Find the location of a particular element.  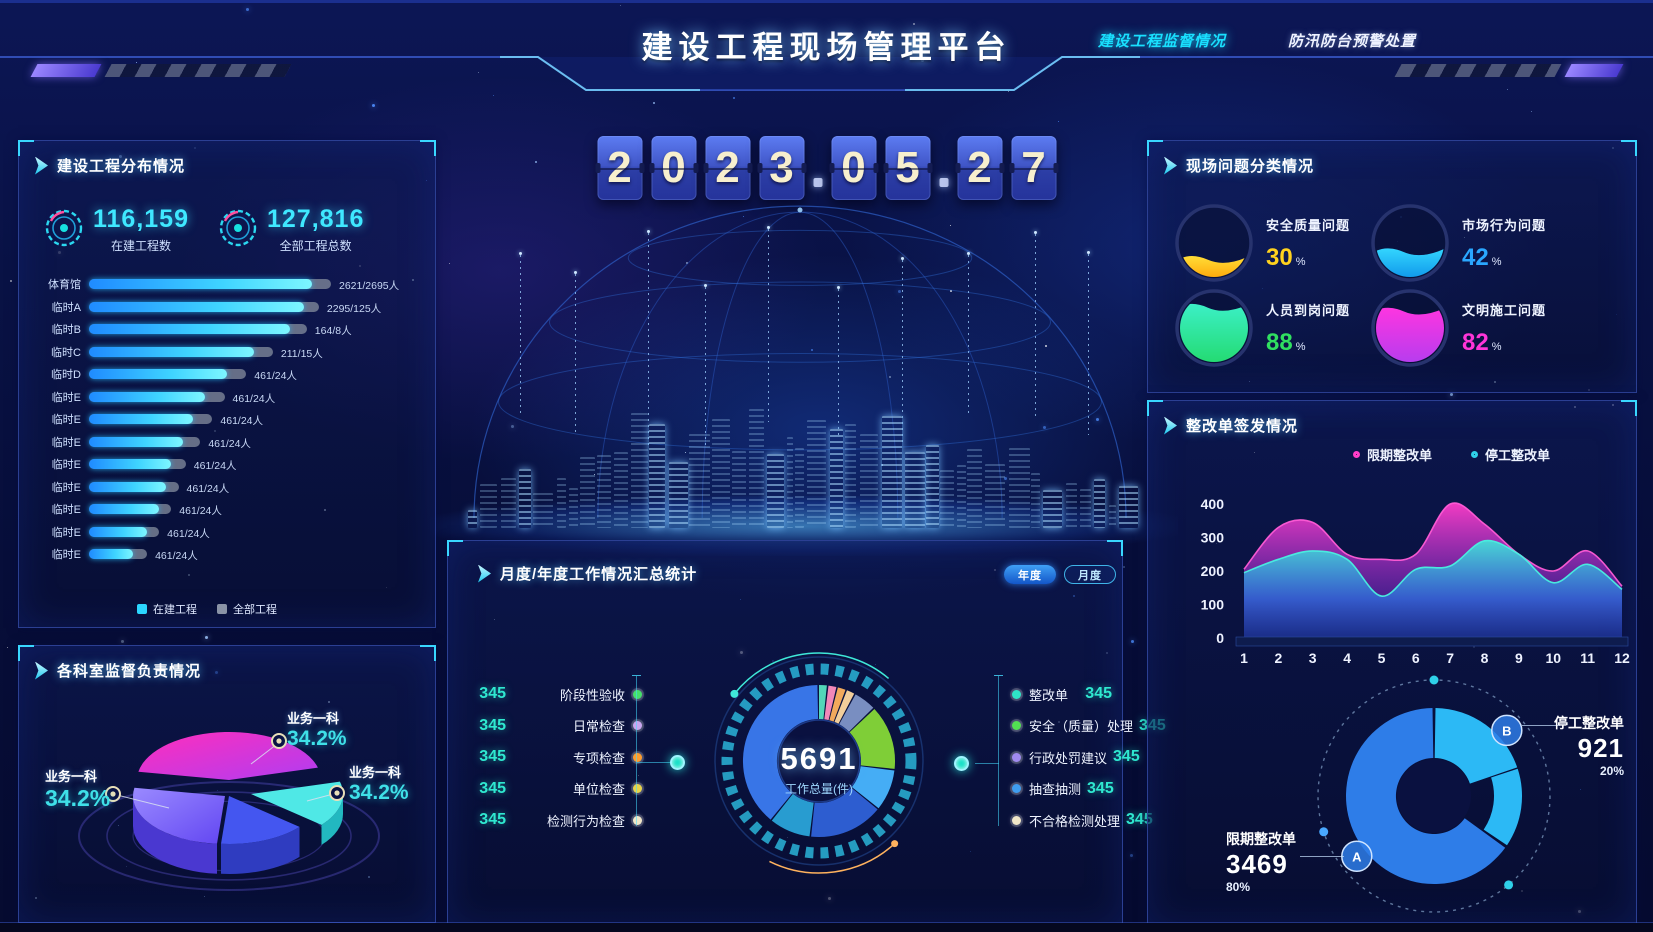

work-item-right: 不合格检测处理 345 is located at coordinates (1082, 820).